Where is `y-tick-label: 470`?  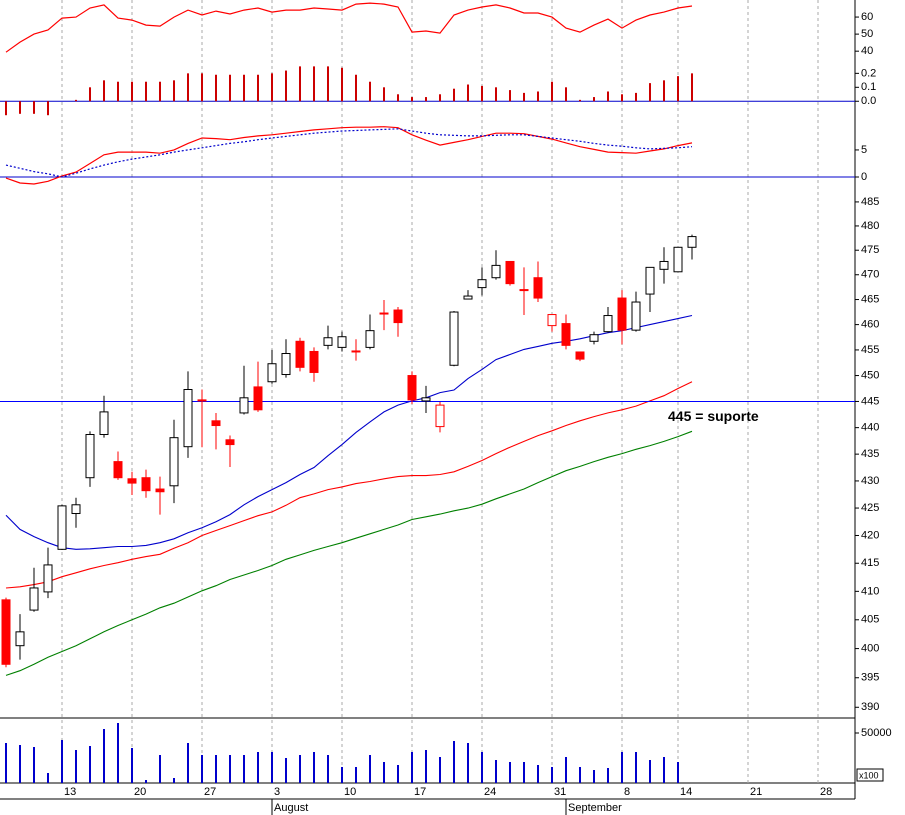 y-tick-label: 470 is located at coordinates (870, 275).